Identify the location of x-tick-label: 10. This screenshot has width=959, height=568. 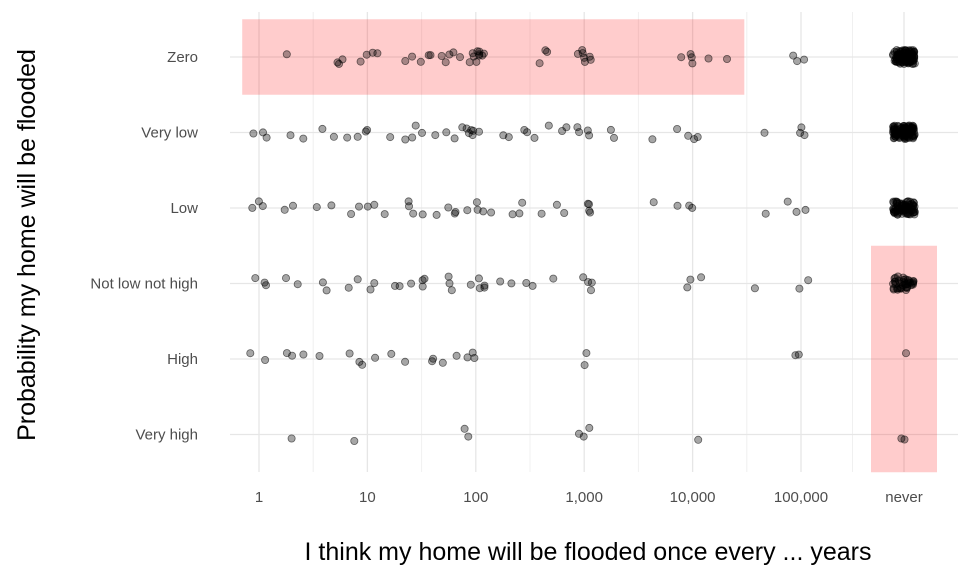
(367, 497).